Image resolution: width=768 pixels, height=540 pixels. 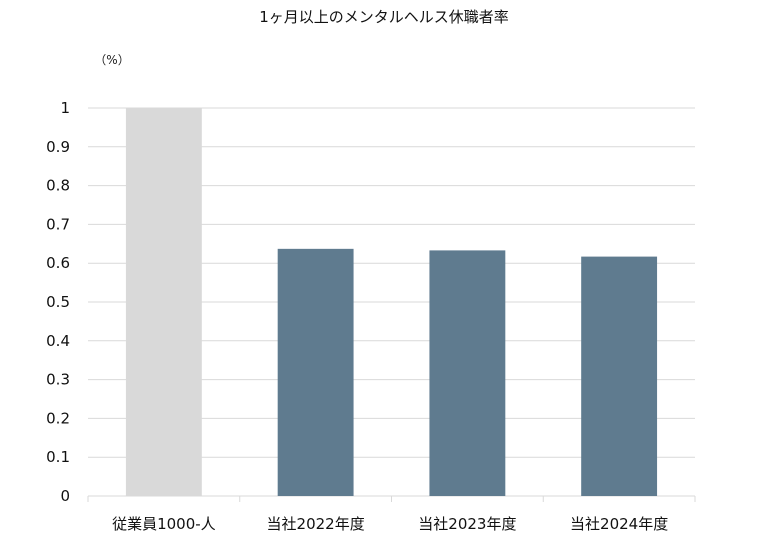 I want to click on x-axis-ticks: 従業員1000-人 当社2022年度 当社2023年度 当社2024年度, so click(x=390, y=524).